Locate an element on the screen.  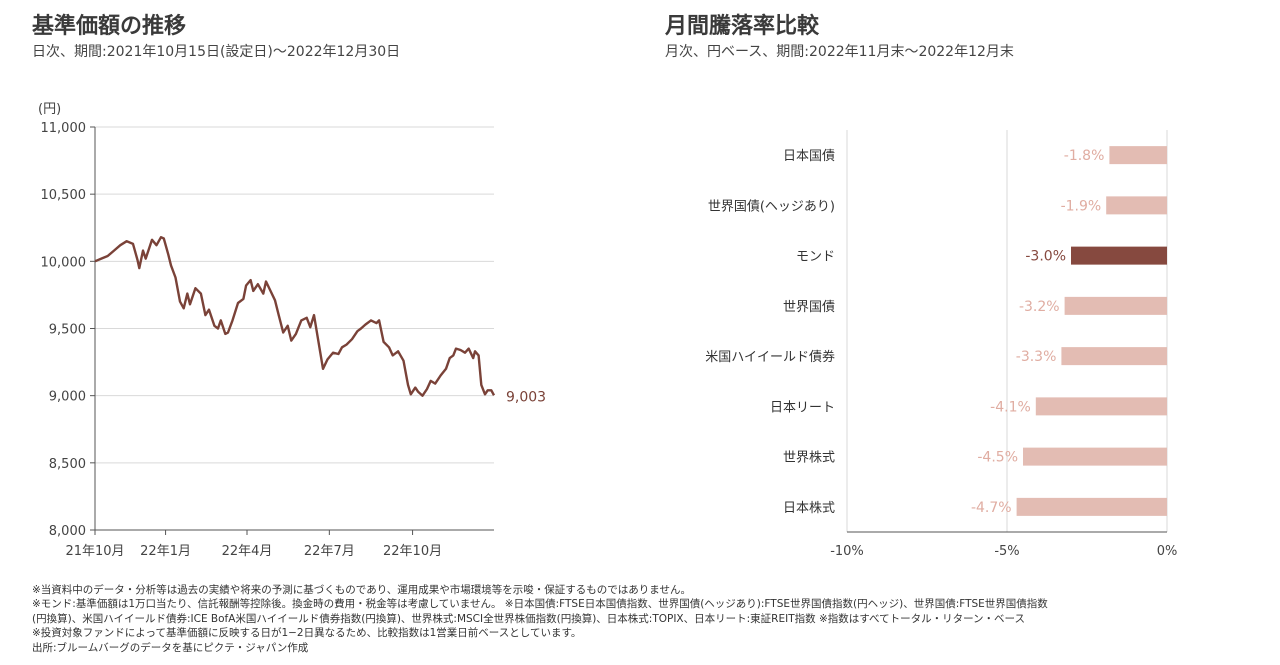
bar-value-label: -3.2% is located at coordinates (1039, 307).